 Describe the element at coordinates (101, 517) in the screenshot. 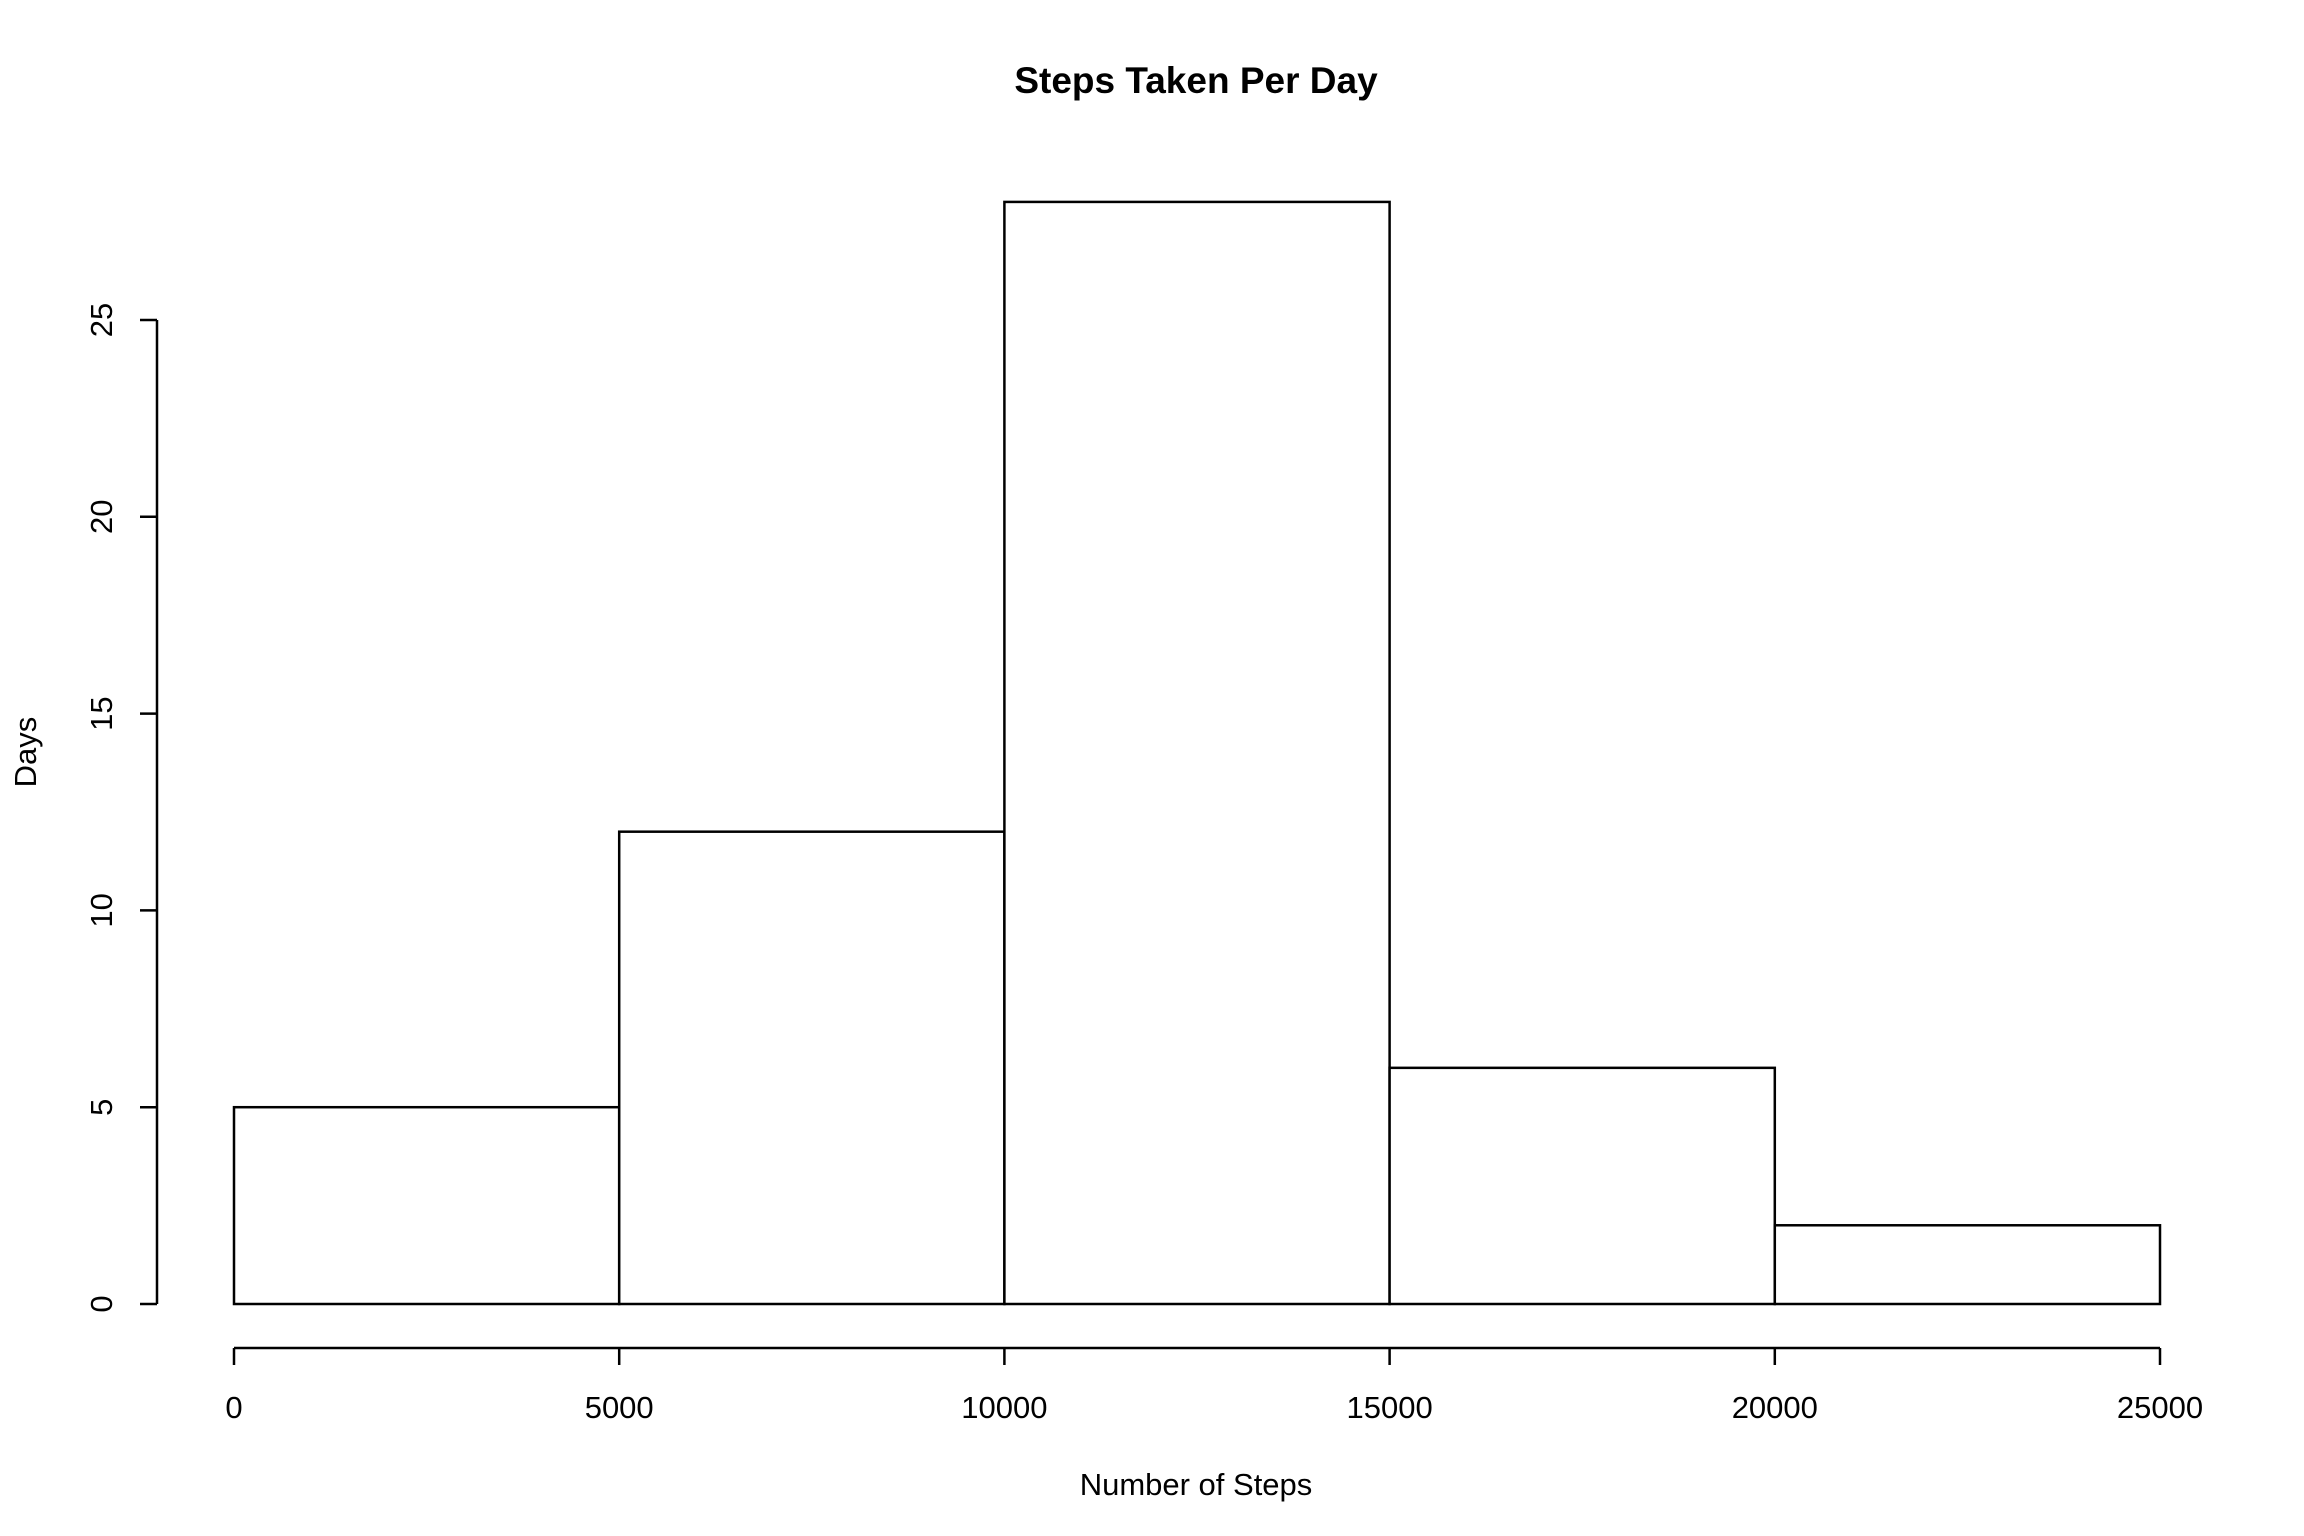

I see `y-tick-label: 20` at that location.